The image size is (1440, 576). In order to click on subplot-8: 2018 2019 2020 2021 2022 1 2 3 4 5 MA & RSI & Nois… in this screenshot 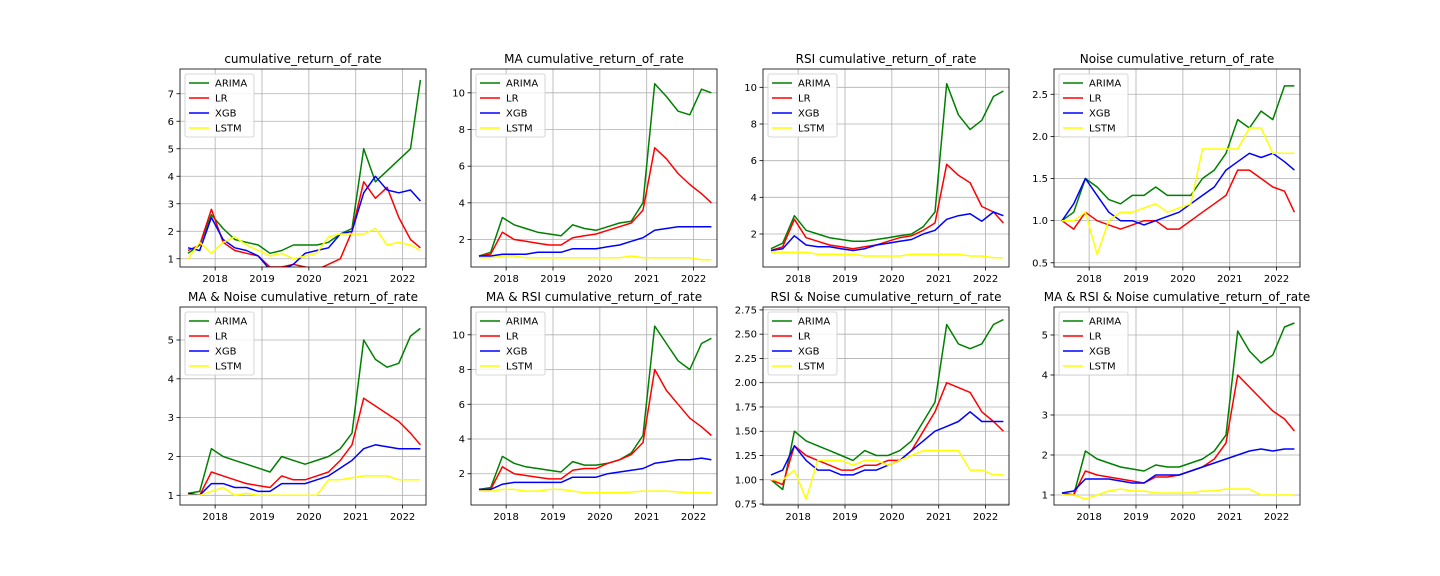, I will do `click(1176, 406)`.